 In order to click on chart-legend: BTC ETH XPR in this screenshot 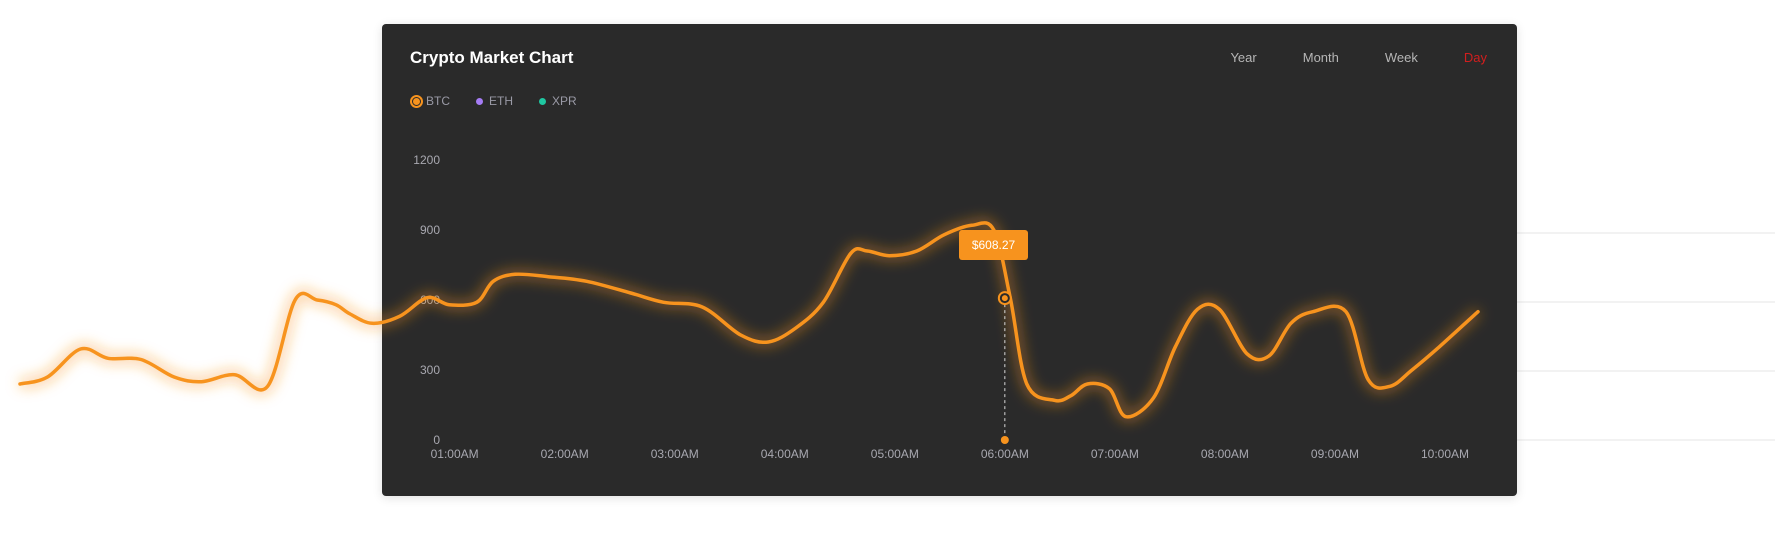, I will do `click(506, 101)`.